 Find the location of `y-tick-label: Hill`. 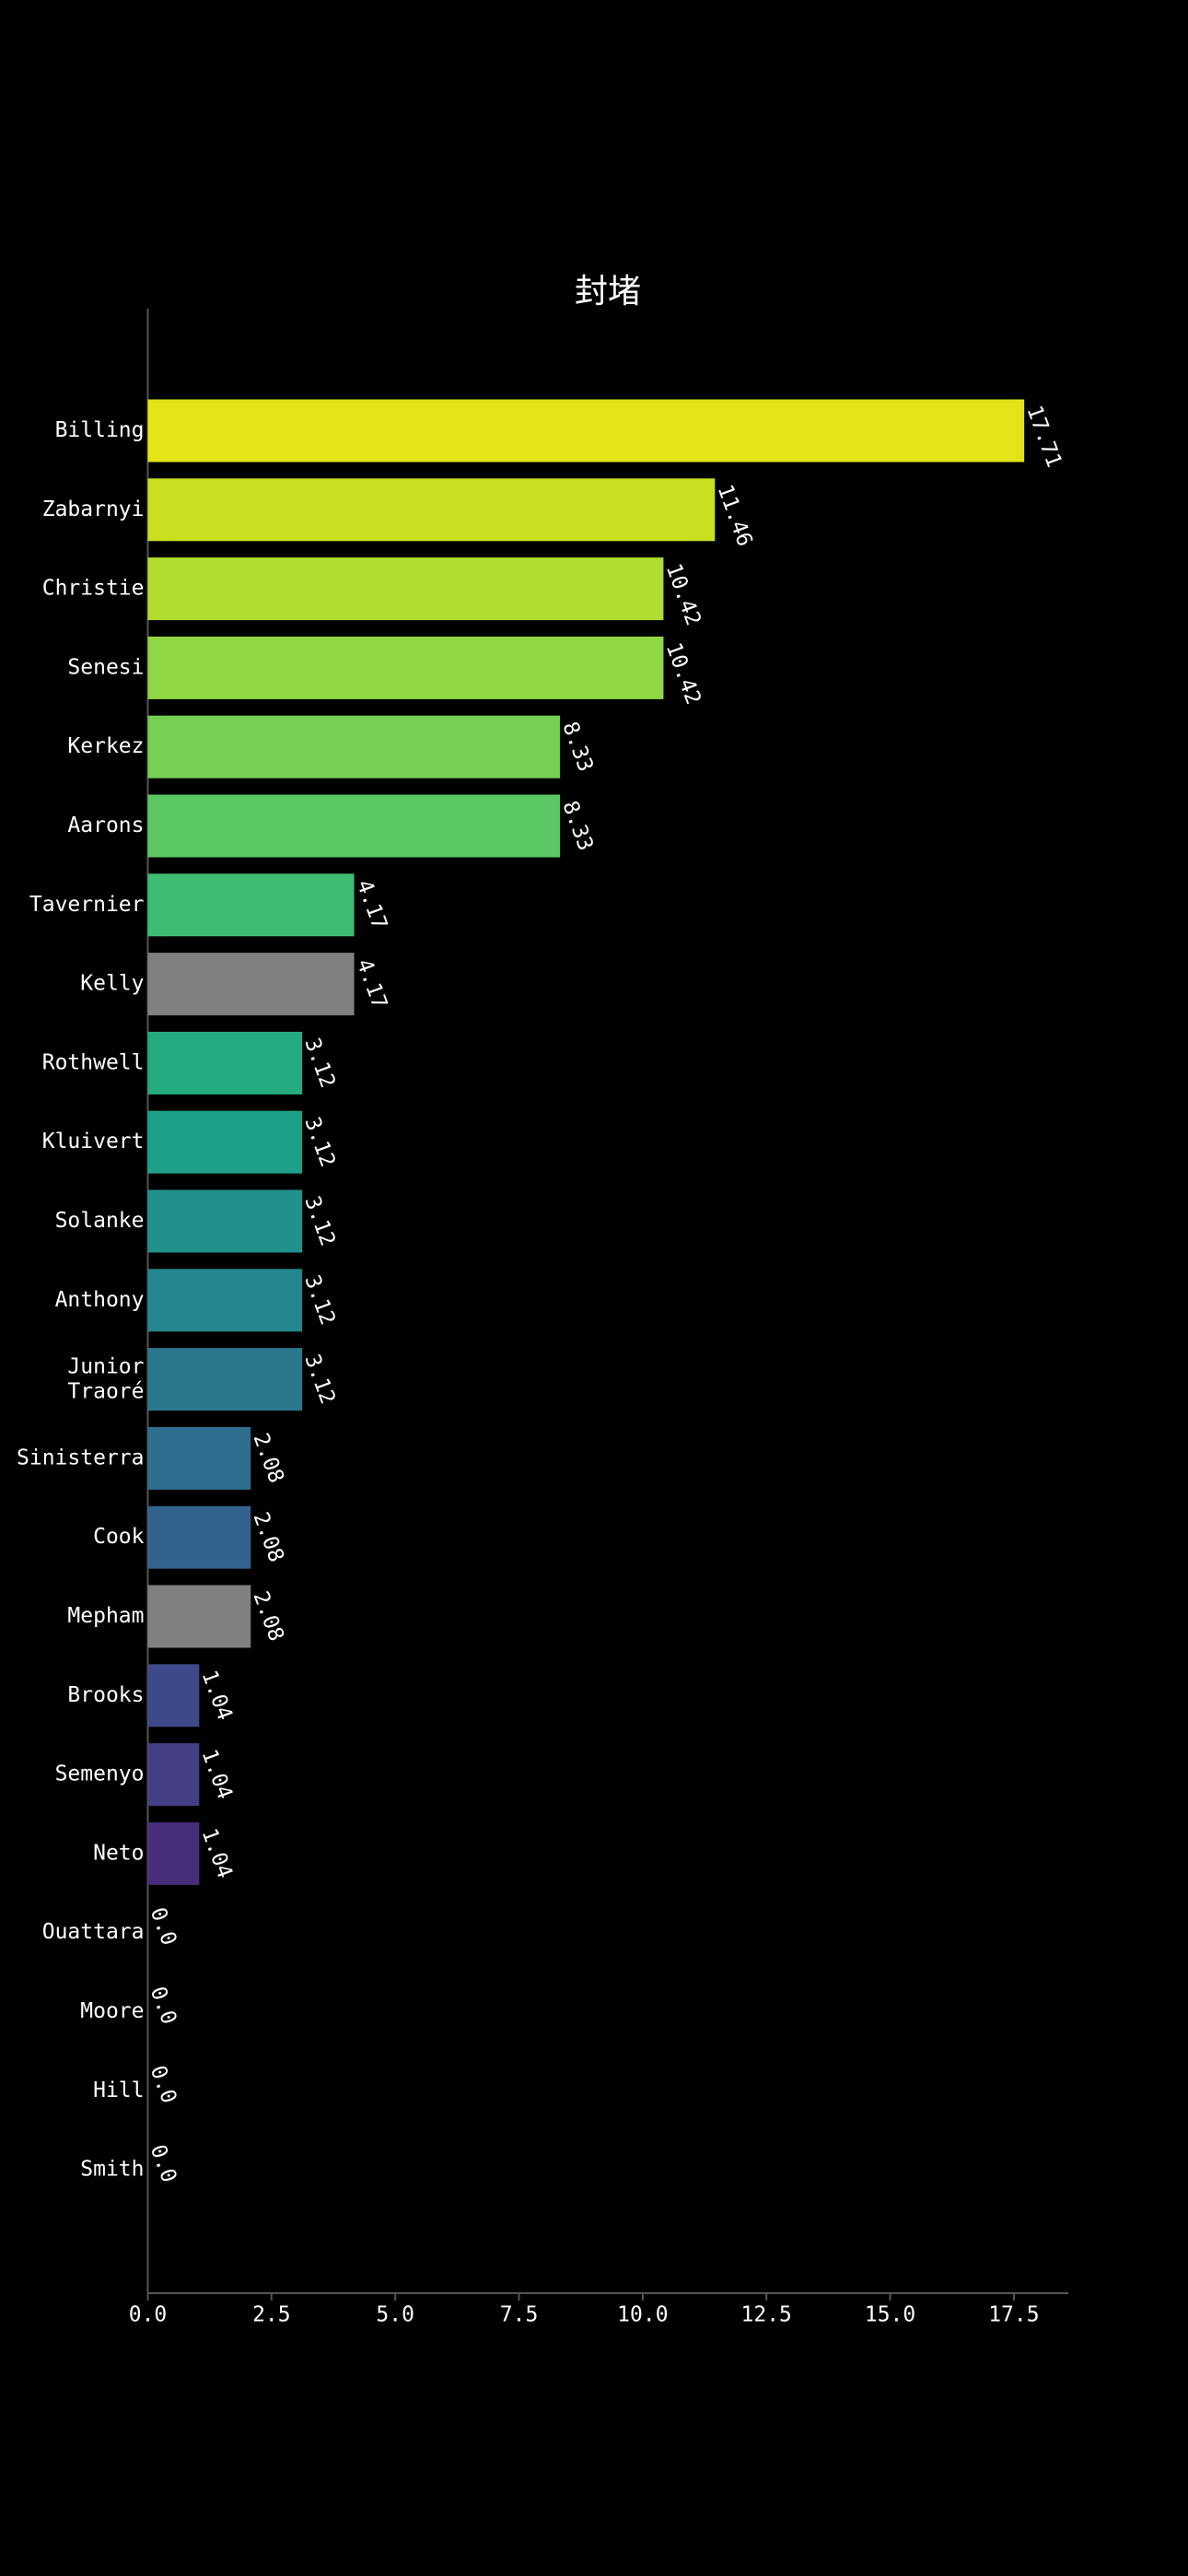

y-tick-label: Hill is located at coordinates (119, 2090).